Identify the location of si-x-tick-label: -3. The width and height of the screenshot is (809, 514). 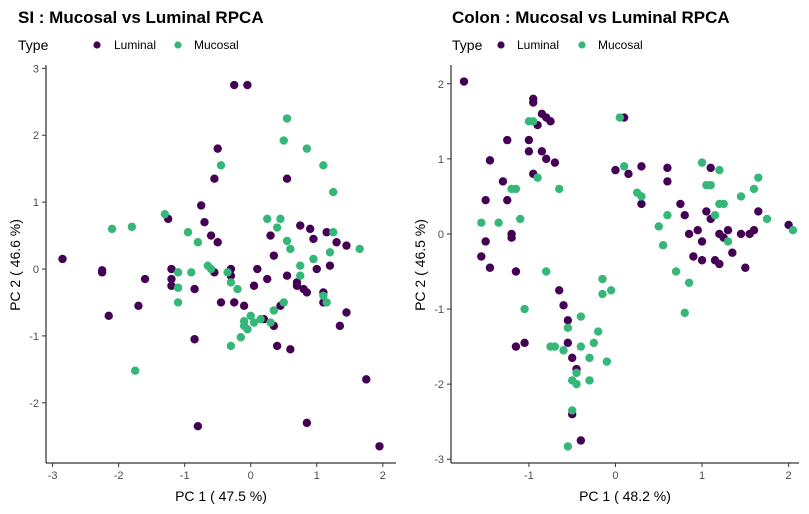
(53, 476).